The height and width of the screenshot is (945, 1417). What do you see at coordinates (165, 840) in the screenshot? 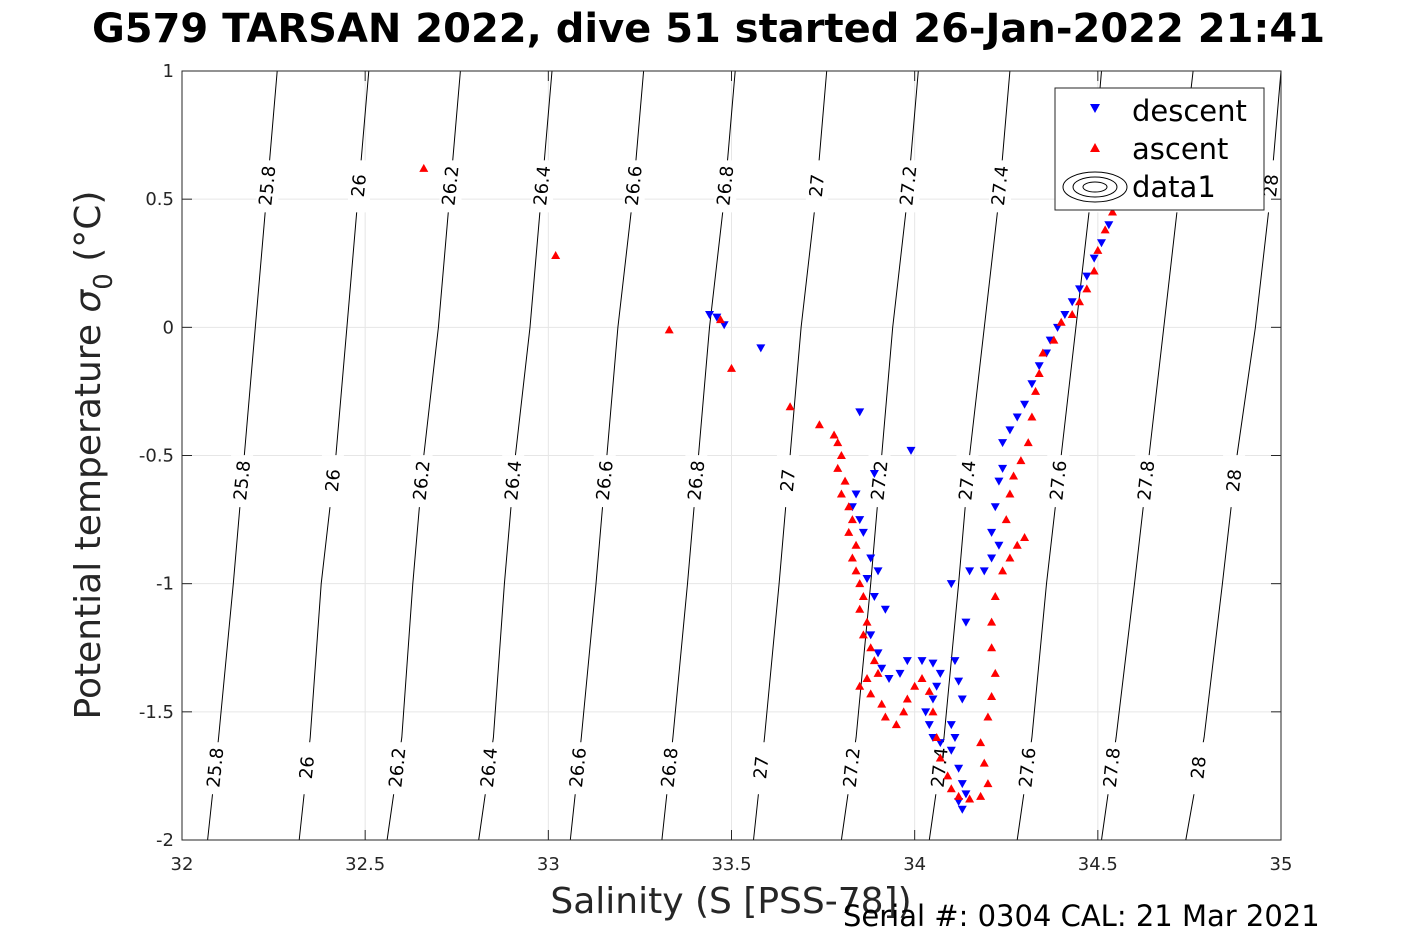
I see `y-tick-label: -2` at bounding box center [165, 840].